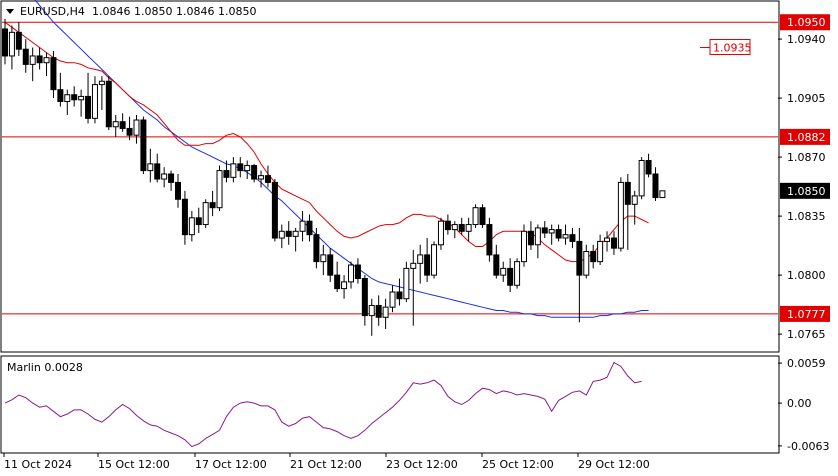 Image resolution: width=838 pixels, height=476 pixels. Describe the element at coordinates (802, 187) in the screenshot. I see `price-axis: 1.0940 1.0905 1.0870 1.0835 1.0800 1.0765` at that location.